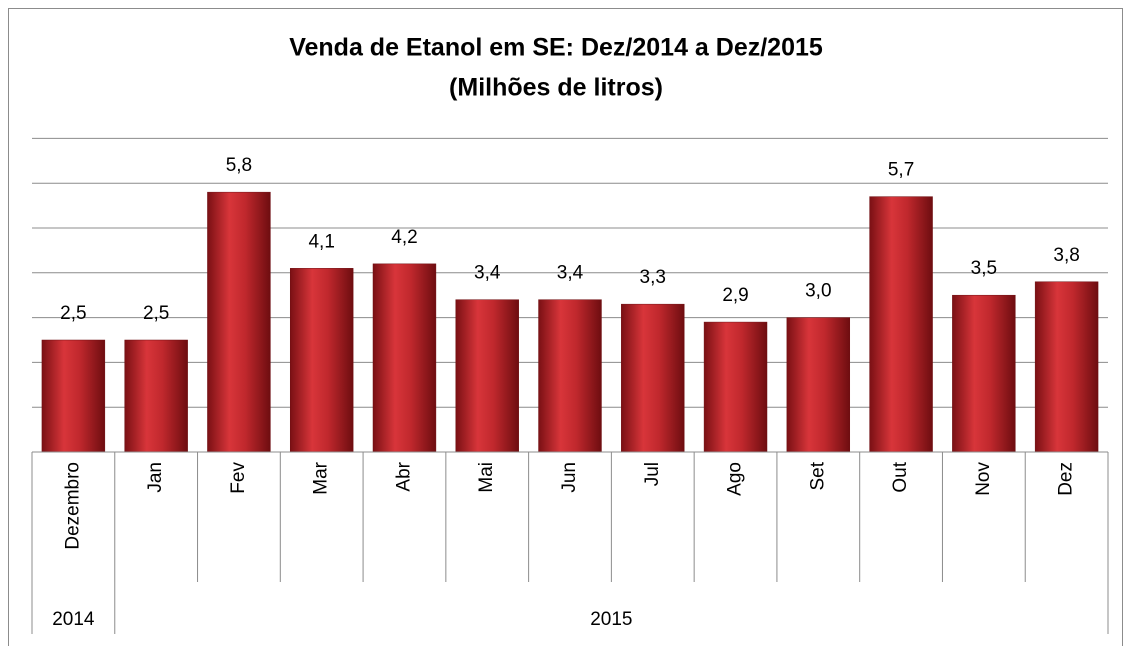 This screenshot has height=646, width=1132. Describe the element at coordinates (155, 477) in the screenshot. I see `x-tick-label: Jan` at that location.